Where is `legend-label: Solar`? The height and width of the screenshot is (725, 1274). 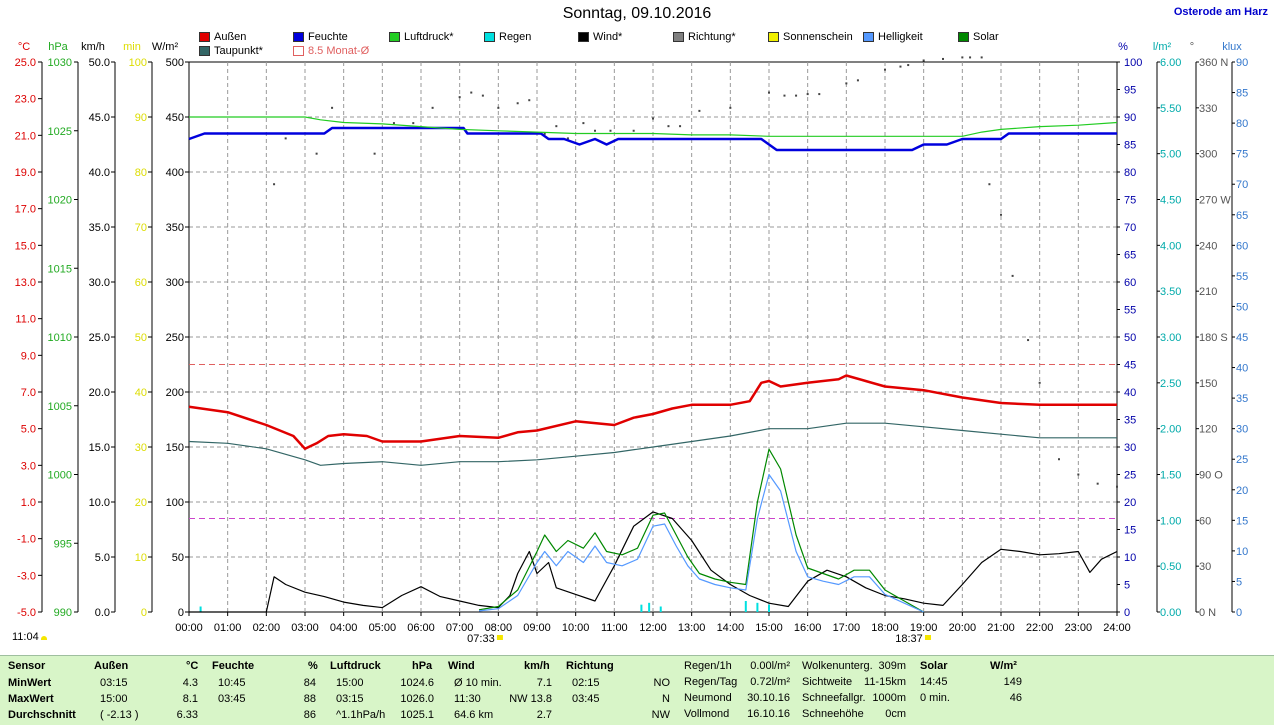 legend-label: Solar is located at coordinates (986, 37).